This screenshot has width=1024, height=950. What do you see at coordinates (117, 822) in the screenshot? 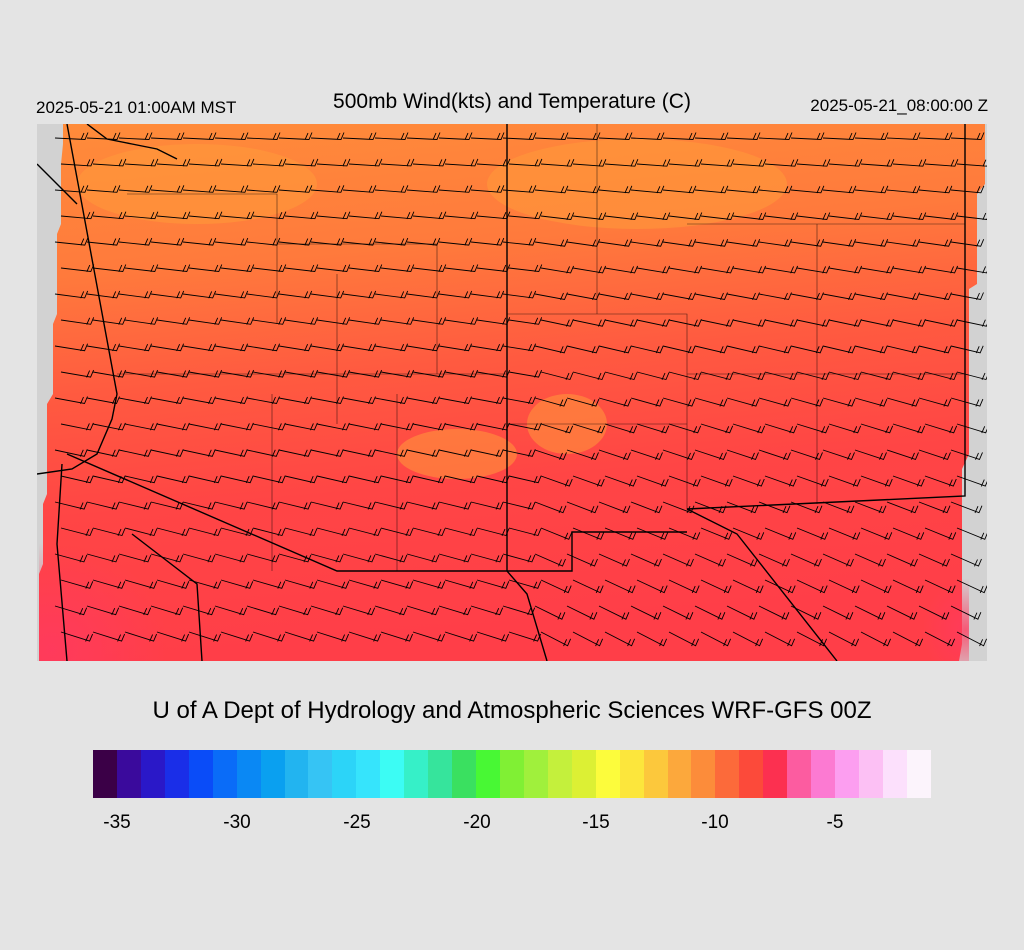
I see `colorbar-tick-label: -35` at bounding box center [117, 822].